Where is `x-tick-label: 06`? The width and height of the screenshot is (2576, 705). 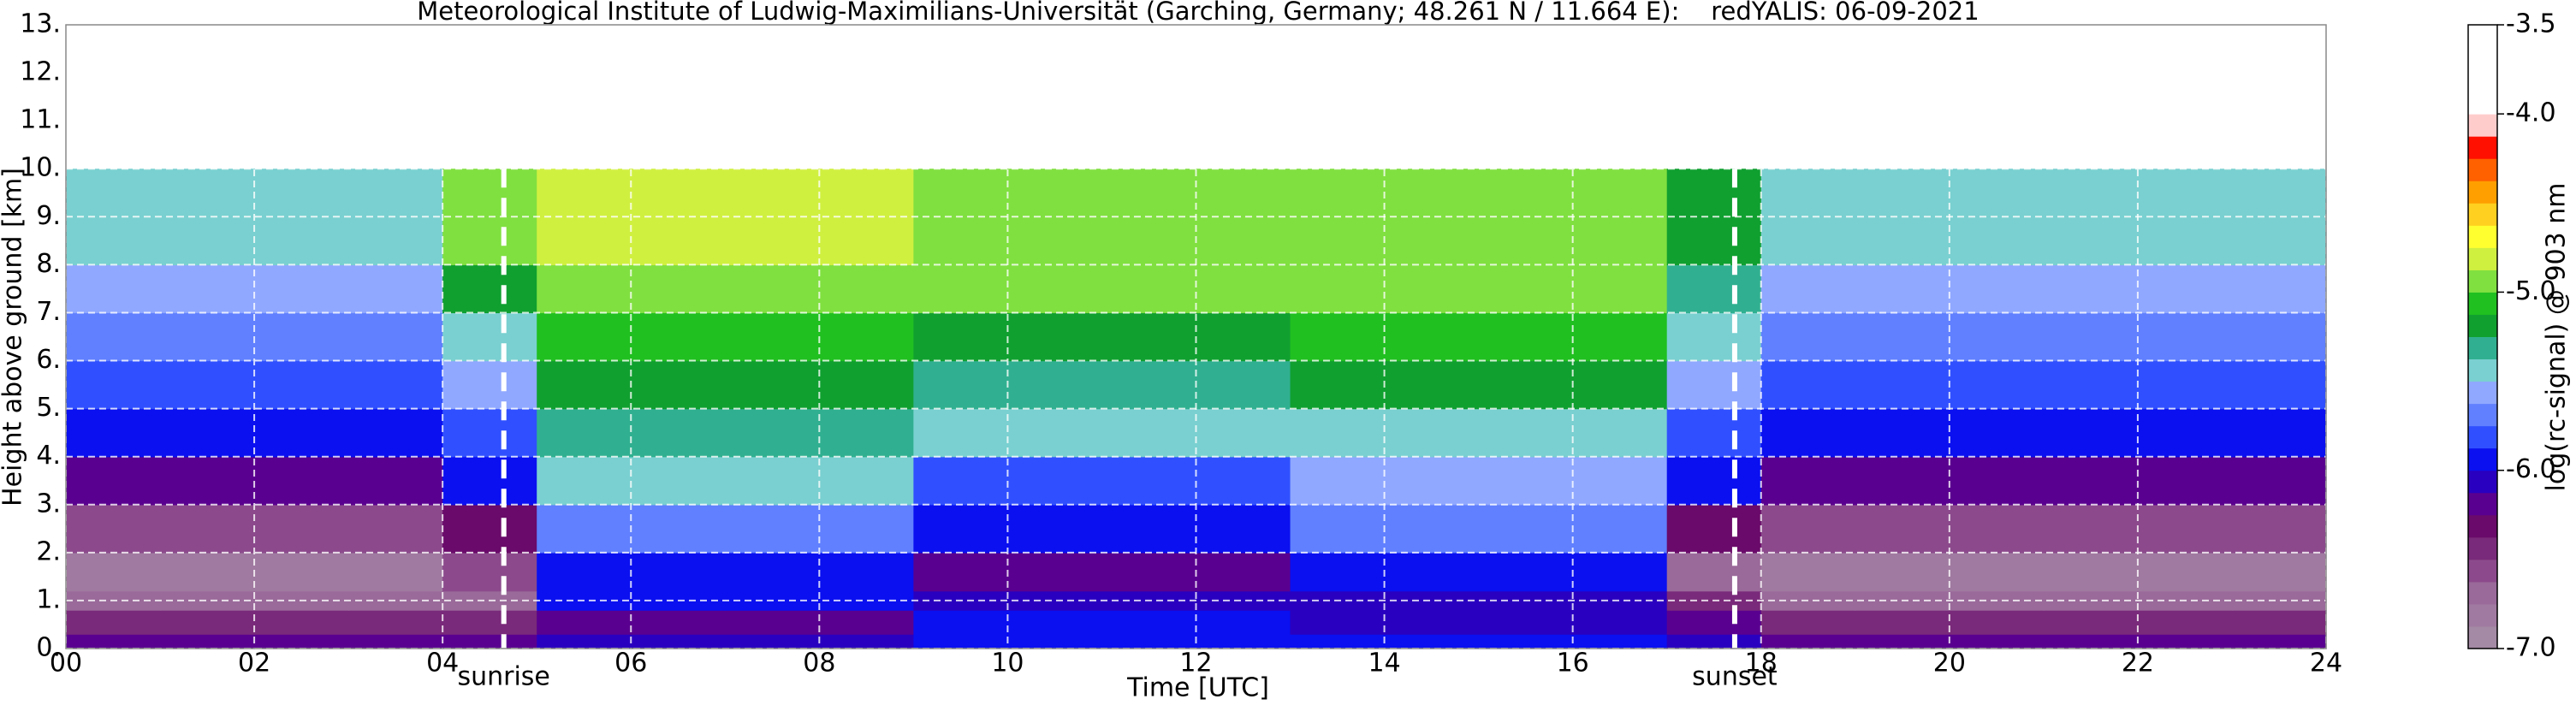 x-tick-label: 06 is located at coordinates (630, 663).